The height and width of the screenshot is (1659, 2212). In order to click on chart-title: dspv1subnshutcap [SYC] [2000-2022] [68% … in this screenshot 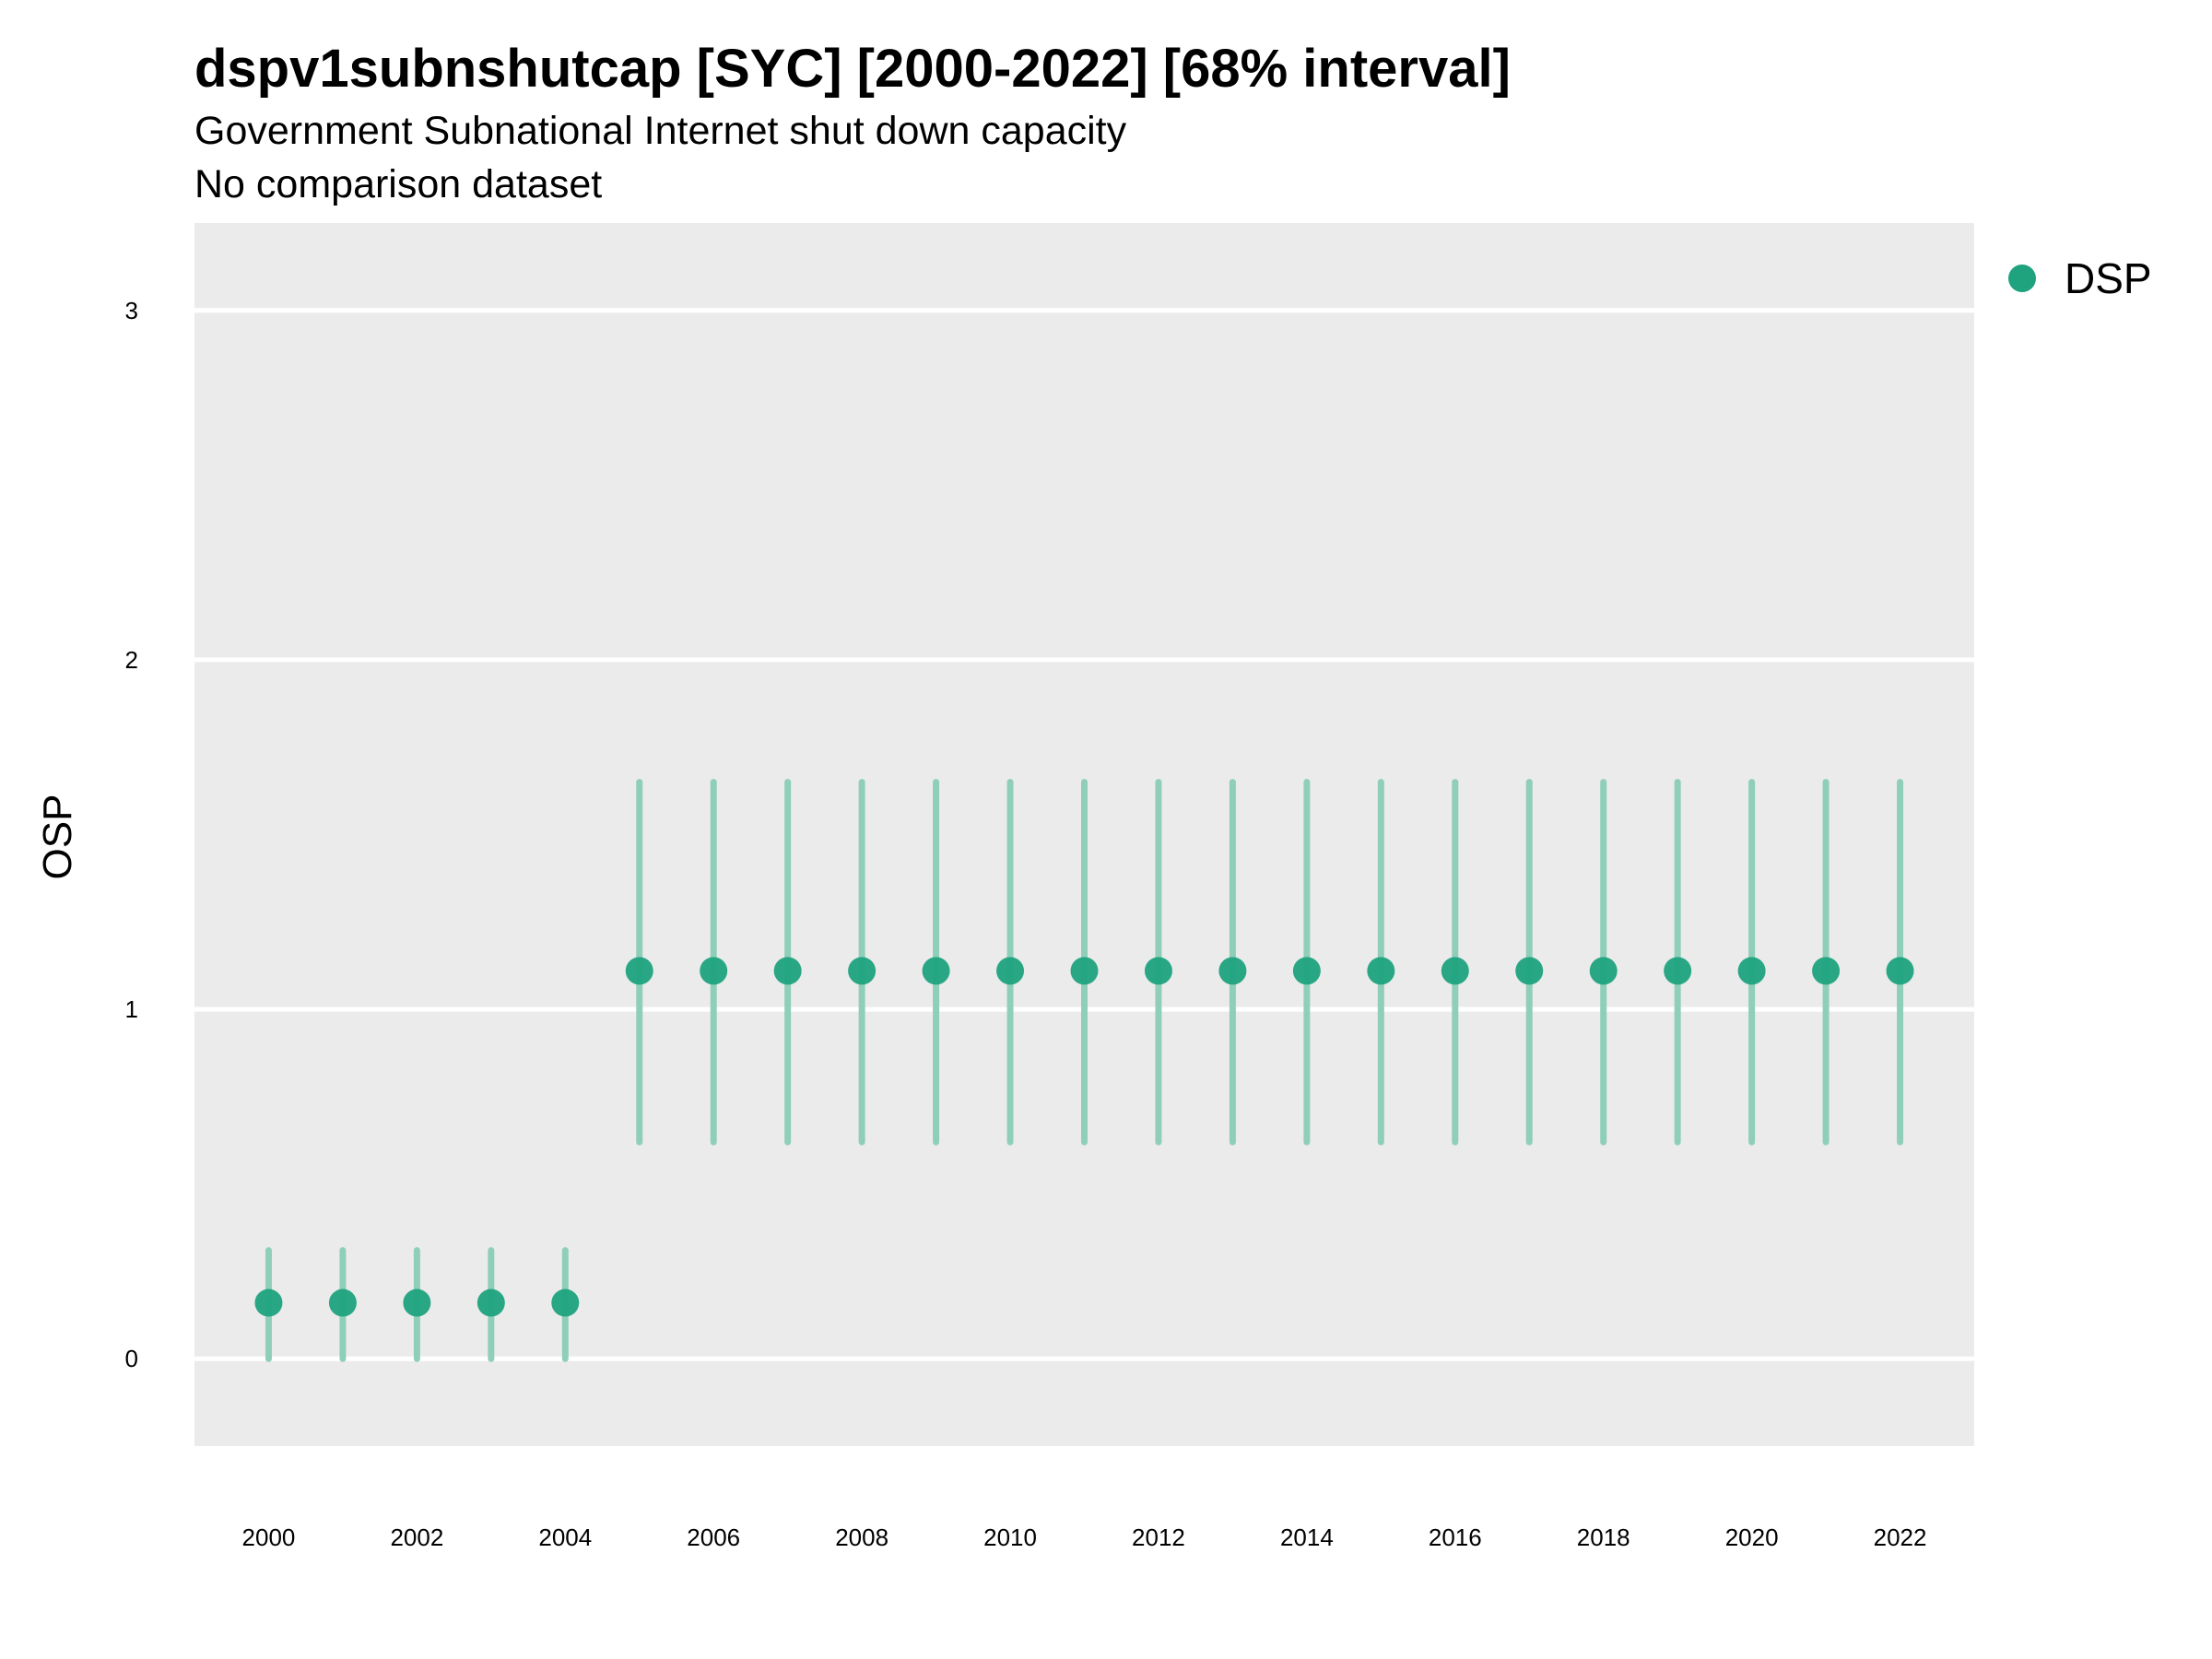, I will do `click(852, 69)`.